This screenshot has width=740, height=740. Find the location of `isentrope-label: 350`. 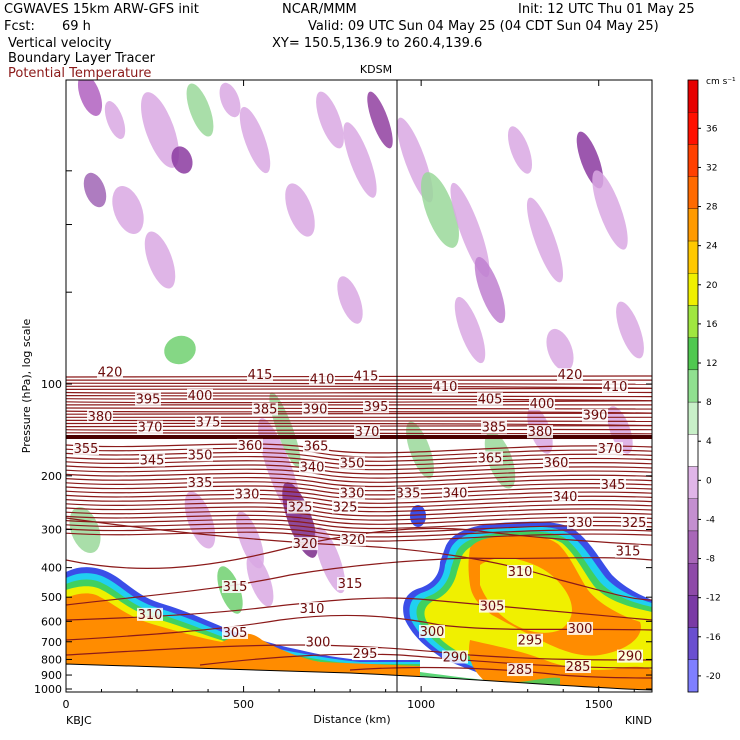

isentrope-label: 350 is located at coordinates (200, 455).